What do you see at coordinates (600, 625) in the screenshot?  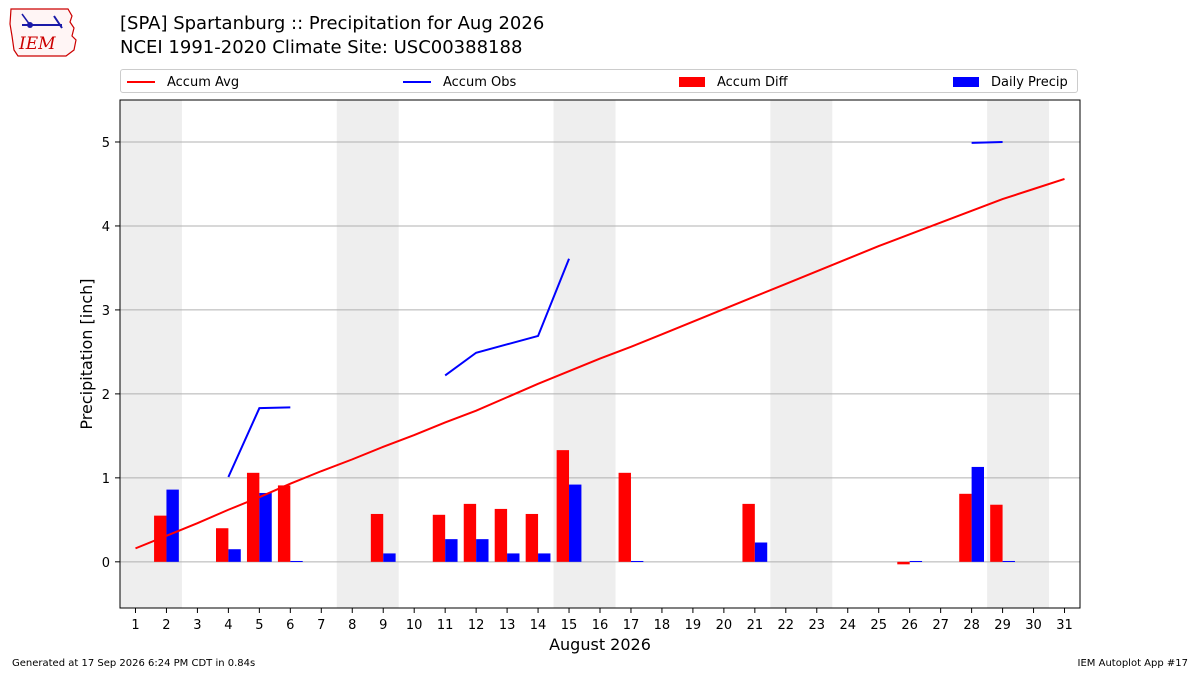 I see `x-tick-label-16: 16` at bounding box center [600, 625].